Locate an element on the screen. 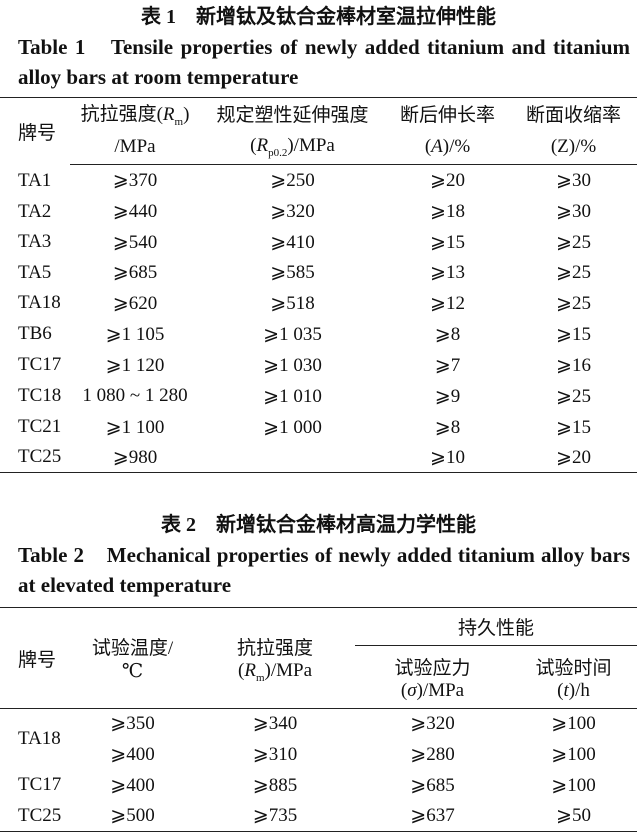  table-row: ⩾400 ⩾310 ⩾280 ⩾100 is located at coordinates (318, 754).